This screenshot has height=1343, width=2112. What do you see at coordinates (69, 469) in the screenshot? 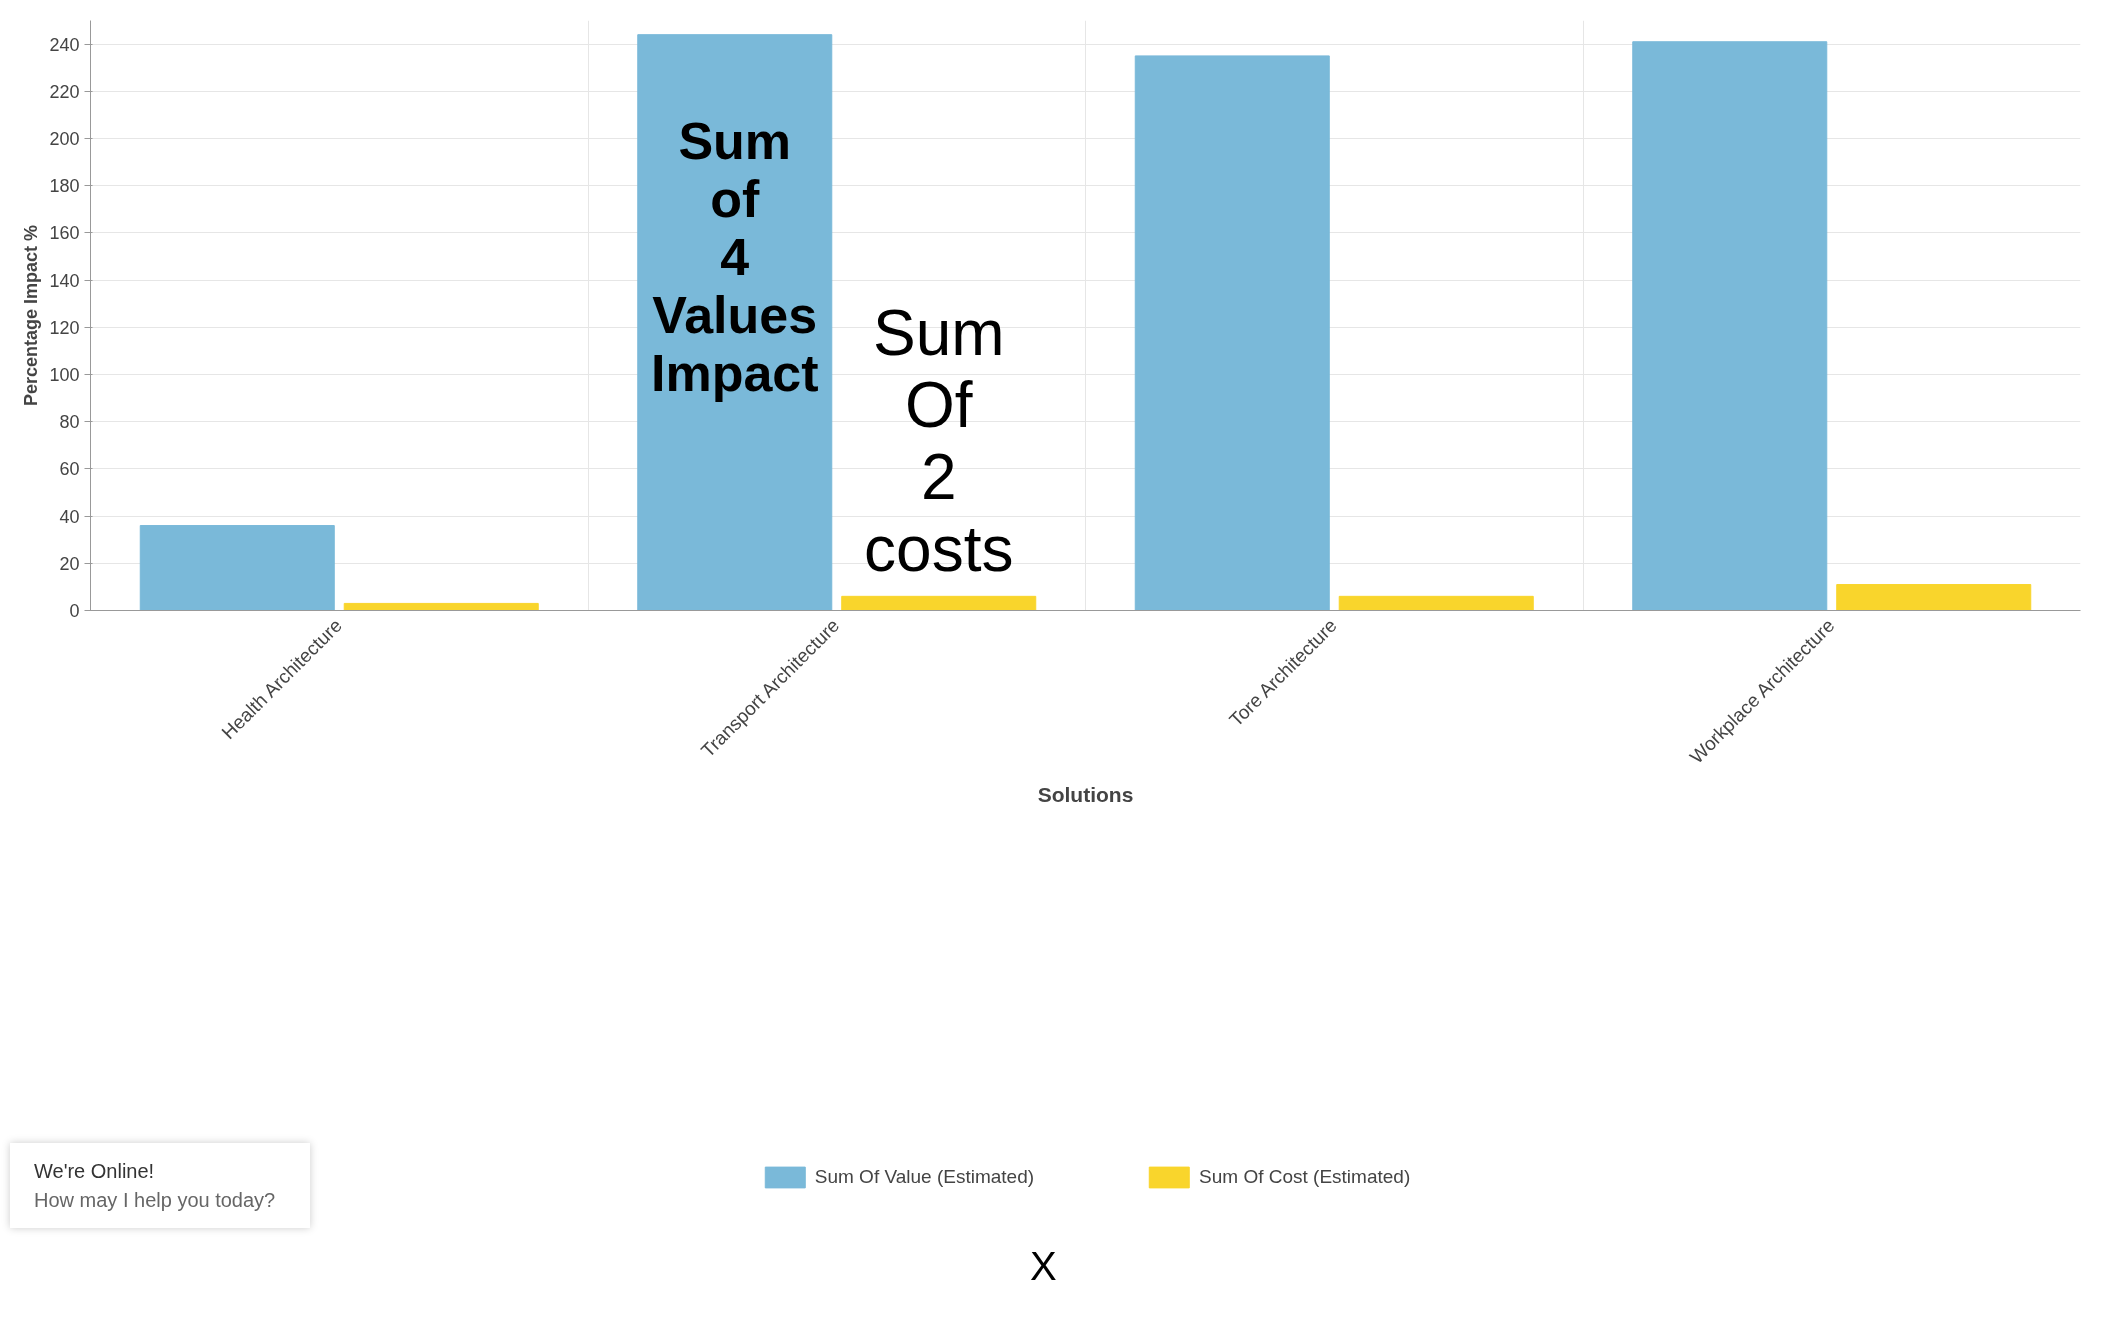
I see `y-tick-label: 60` at bounding box center [69, 469].